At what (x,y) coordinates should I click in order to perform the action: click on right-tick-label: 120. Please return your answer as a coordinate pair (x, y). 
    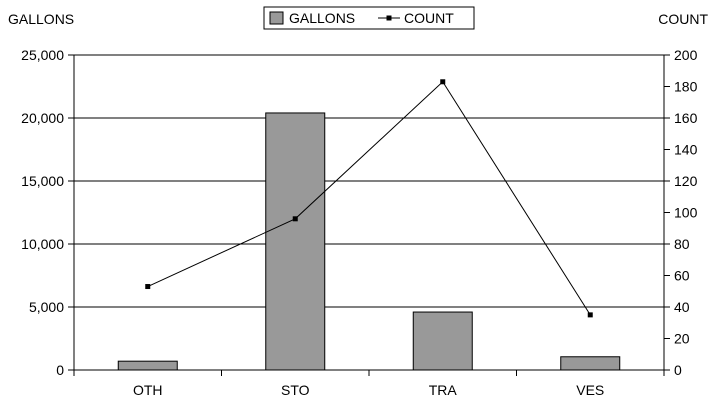
    Looking at the image, I should click on (686, 181).